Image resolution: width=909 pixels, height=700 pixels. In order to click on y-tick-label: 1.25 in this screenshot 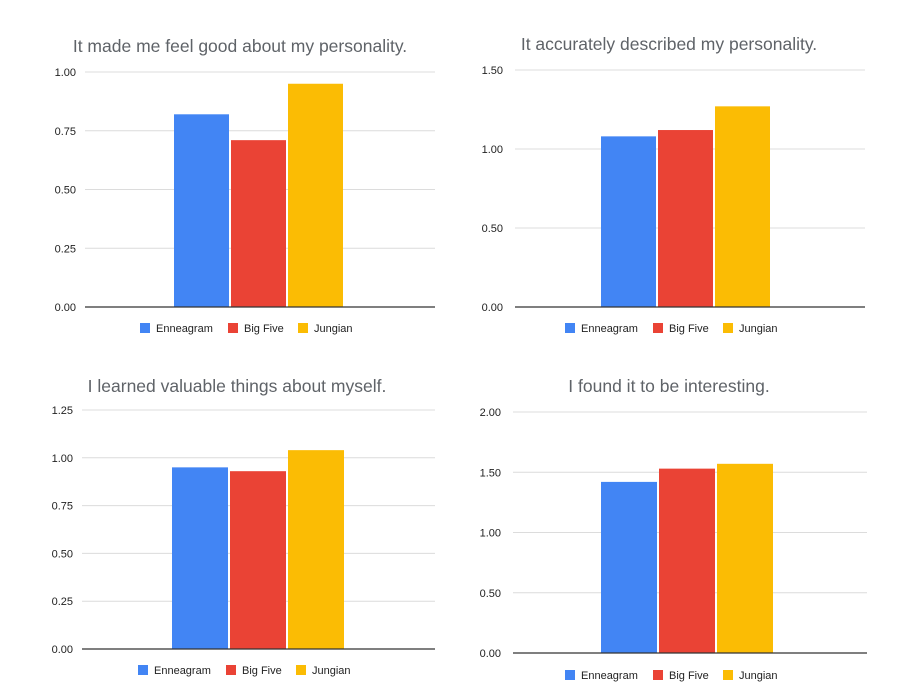, I will do `click(62, 411)`.